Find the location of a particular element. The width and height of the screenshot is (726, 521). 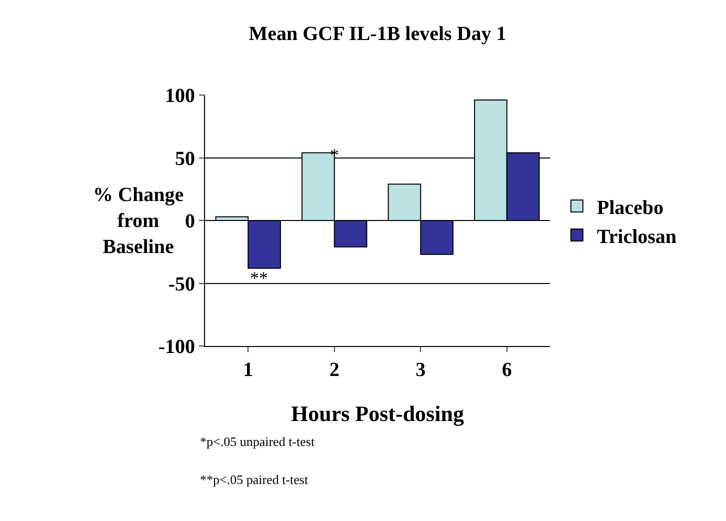

y-tick-label: -50 is located at coordinates (181, 284).